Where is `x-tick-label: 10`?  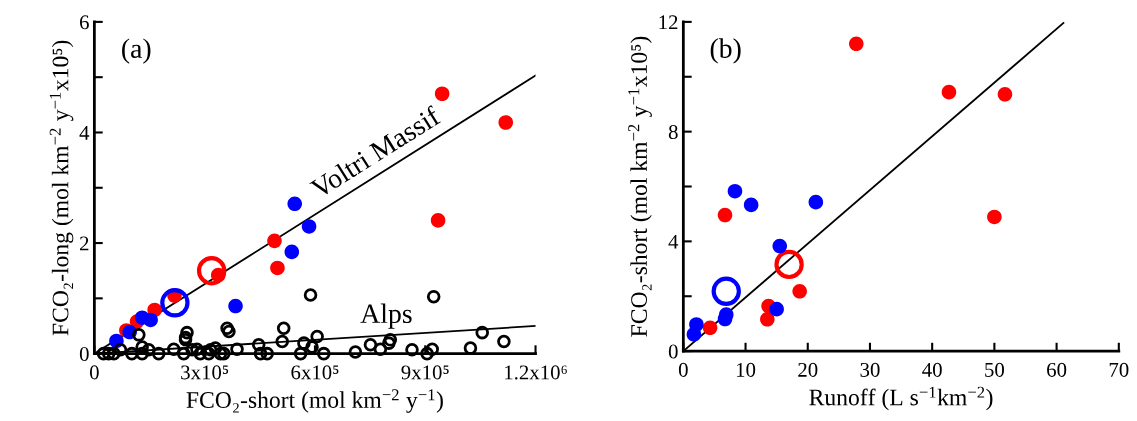
x-tick-label: 10 is located at coordinates (746, 369).